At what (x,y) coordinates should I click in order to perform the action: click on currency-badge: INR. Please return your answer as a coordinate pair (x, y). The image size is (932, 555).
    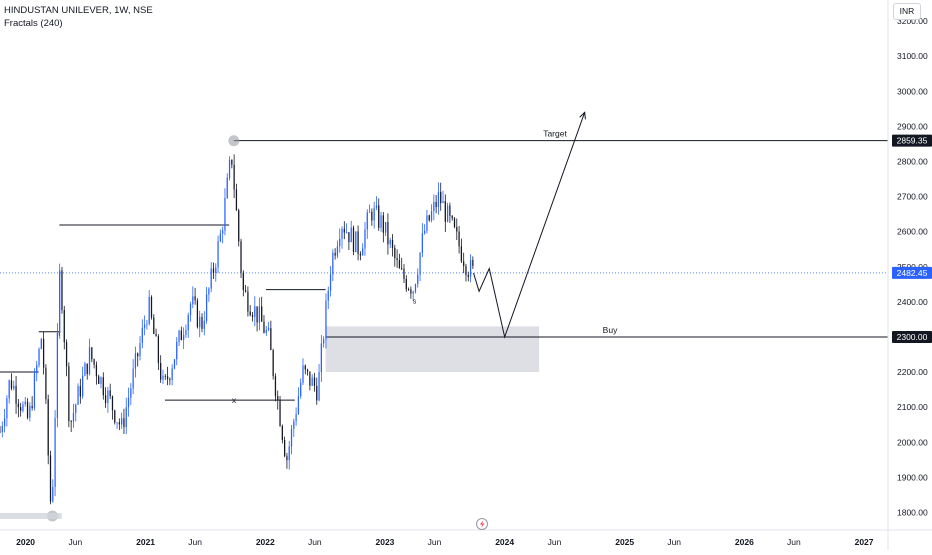
    Looking at the image, I should click on (907, 11).